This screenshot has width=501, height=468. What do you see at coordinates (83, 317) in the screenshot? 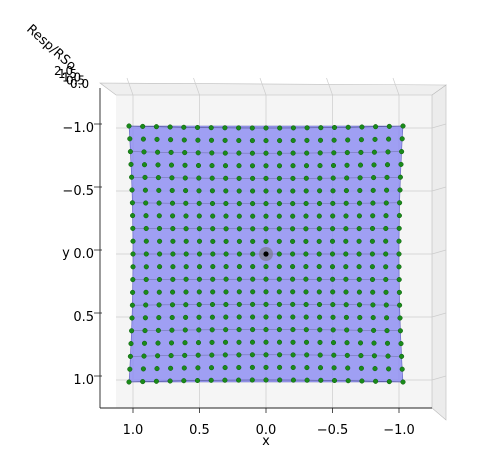
I see `y-tick-label: 0.5` at bounding box center [83, 317].